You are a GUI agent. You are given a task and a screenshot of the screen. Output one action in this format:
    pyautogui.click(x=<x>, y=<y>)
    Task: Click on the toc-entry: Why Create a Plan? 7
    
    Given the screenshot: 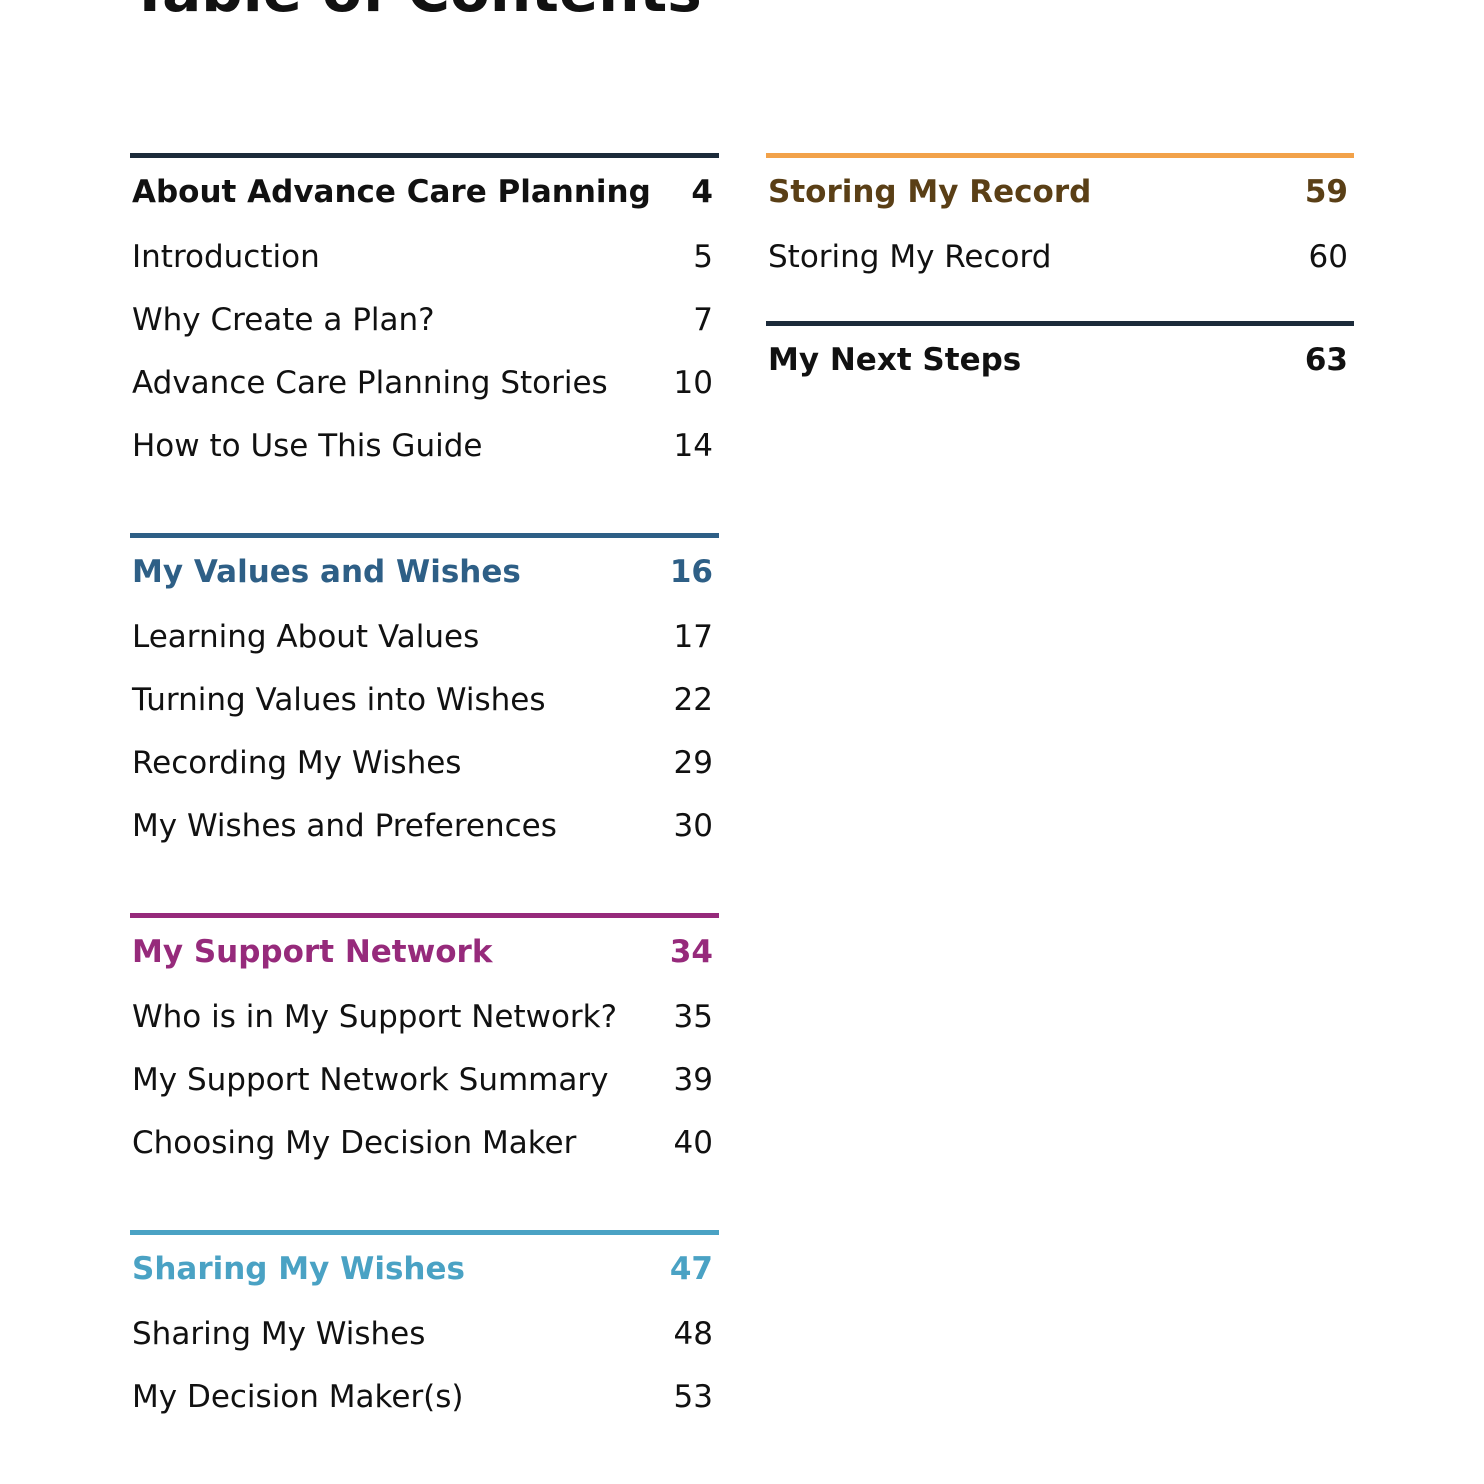 What is the action you would take?
    pyautogui.click(x=424, y=319)
    